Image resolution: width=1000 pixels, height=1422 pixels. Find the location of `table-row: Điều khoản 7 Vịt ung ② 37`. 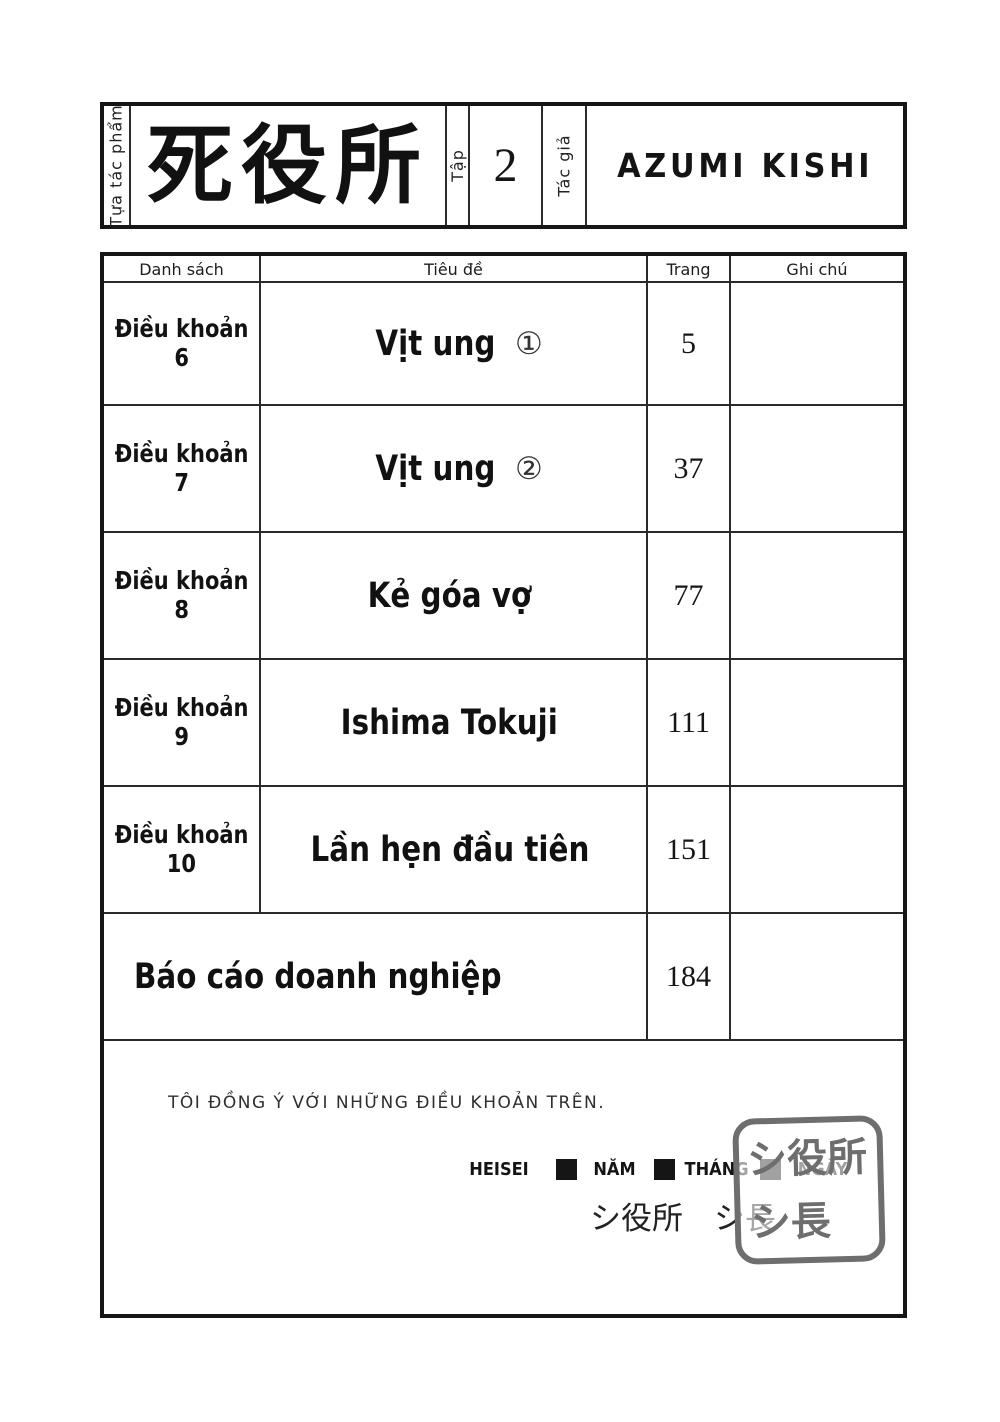

table-row: Điều khoản 7 Vịt ung ② 37 is located at coordinates (503, 469).